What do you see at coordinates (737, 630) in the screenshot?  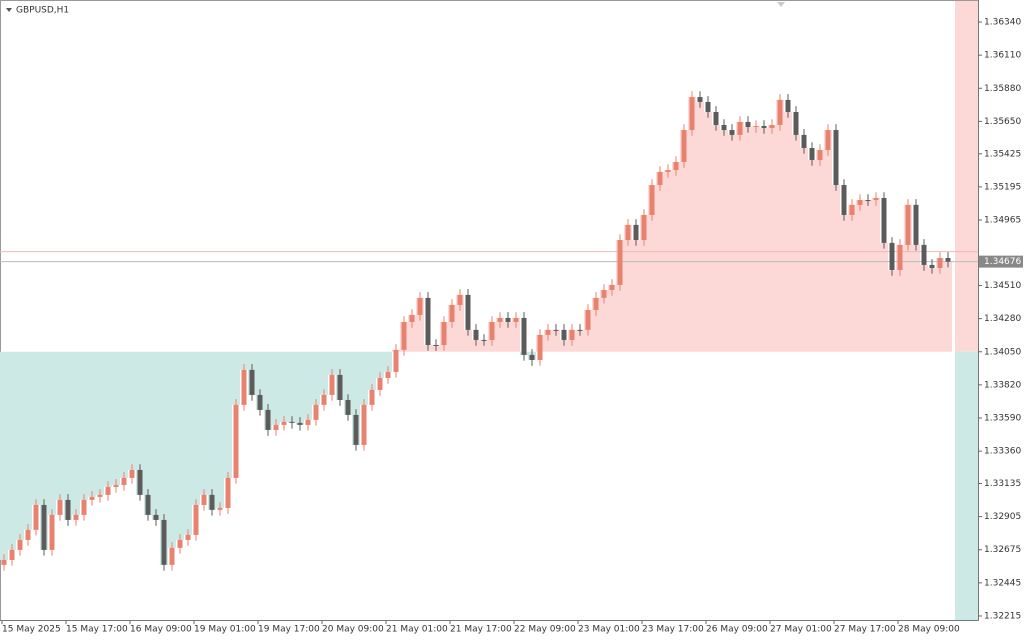 I see `x-tick-label: 26 May 09:00` at bounding box center [737, 630].